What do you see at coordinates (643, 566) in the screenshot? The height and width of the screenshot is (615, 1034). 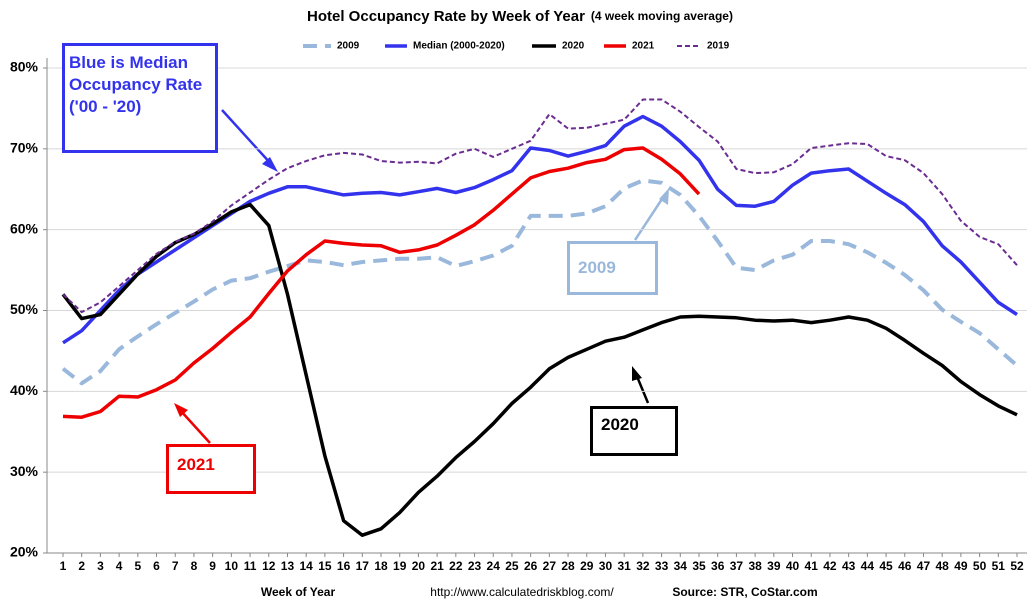 I see `x-tick-label: 32` at bounding box center [643, 566].